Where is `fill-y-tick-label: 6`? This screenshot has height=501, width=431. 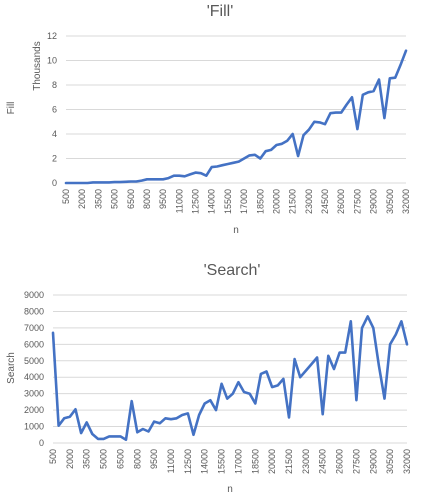 fill-y-tick-label: 6 is located at coordinates (54, 110).